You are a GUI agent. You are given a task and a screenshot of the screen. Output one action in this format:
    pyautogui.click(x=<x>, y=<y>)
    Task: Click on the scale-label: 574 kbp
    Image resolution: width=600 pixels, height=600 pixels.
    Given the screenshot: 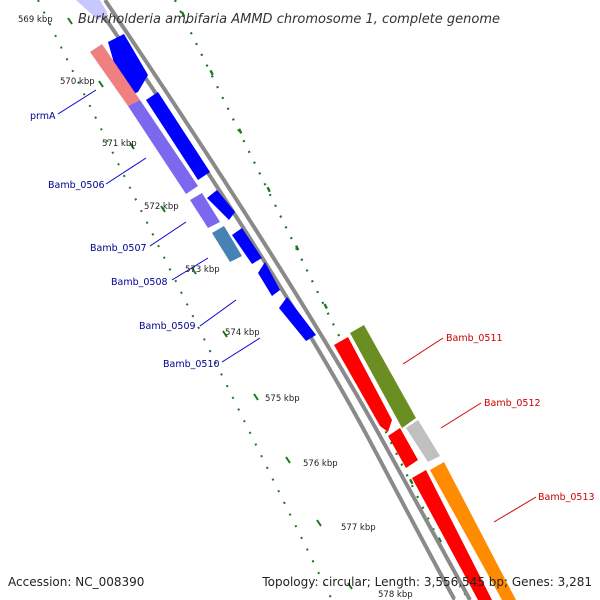 What is the action you would take?
    pyautogui.click(x=242, y=333)
    